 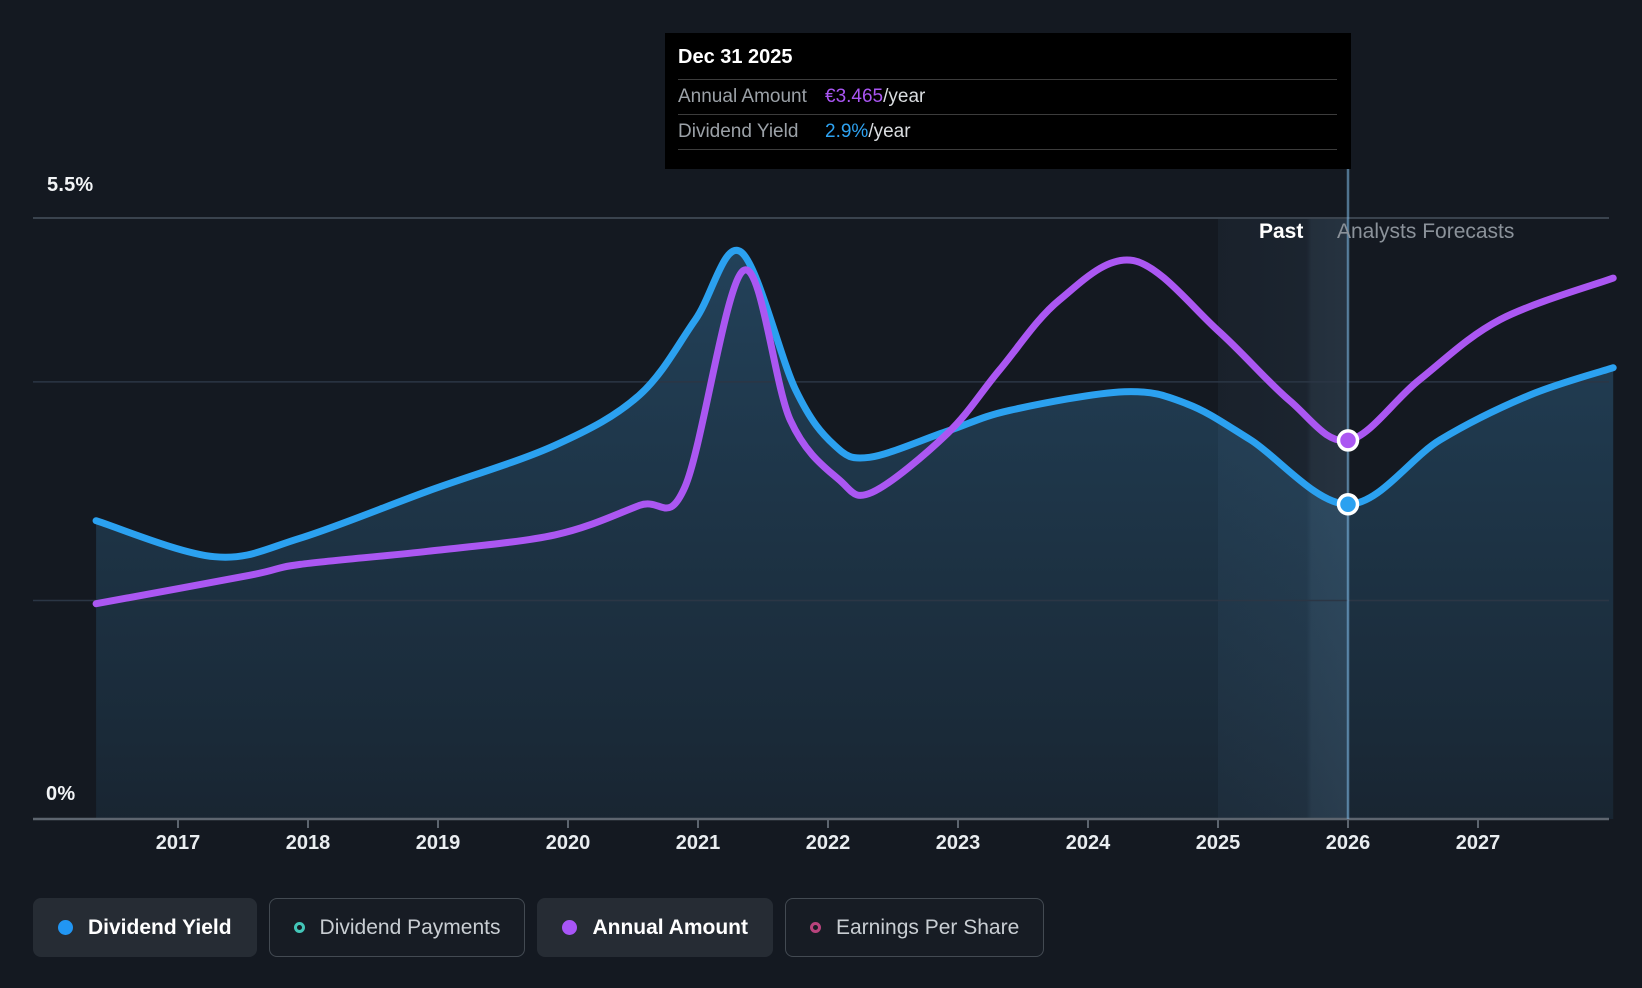 I want to click on svg-text: 2027, so click(x=1478, y=843).